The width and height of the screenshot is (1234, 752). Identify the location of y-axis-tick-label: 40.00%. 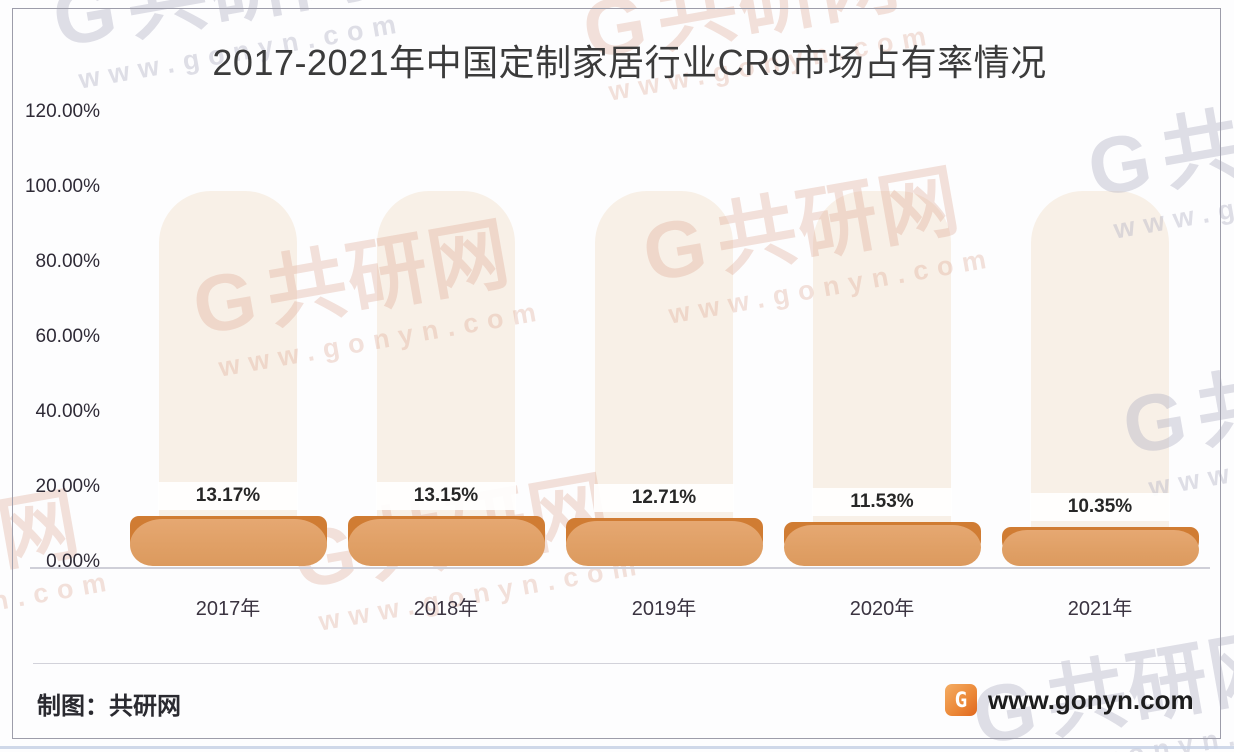
(67, 411).